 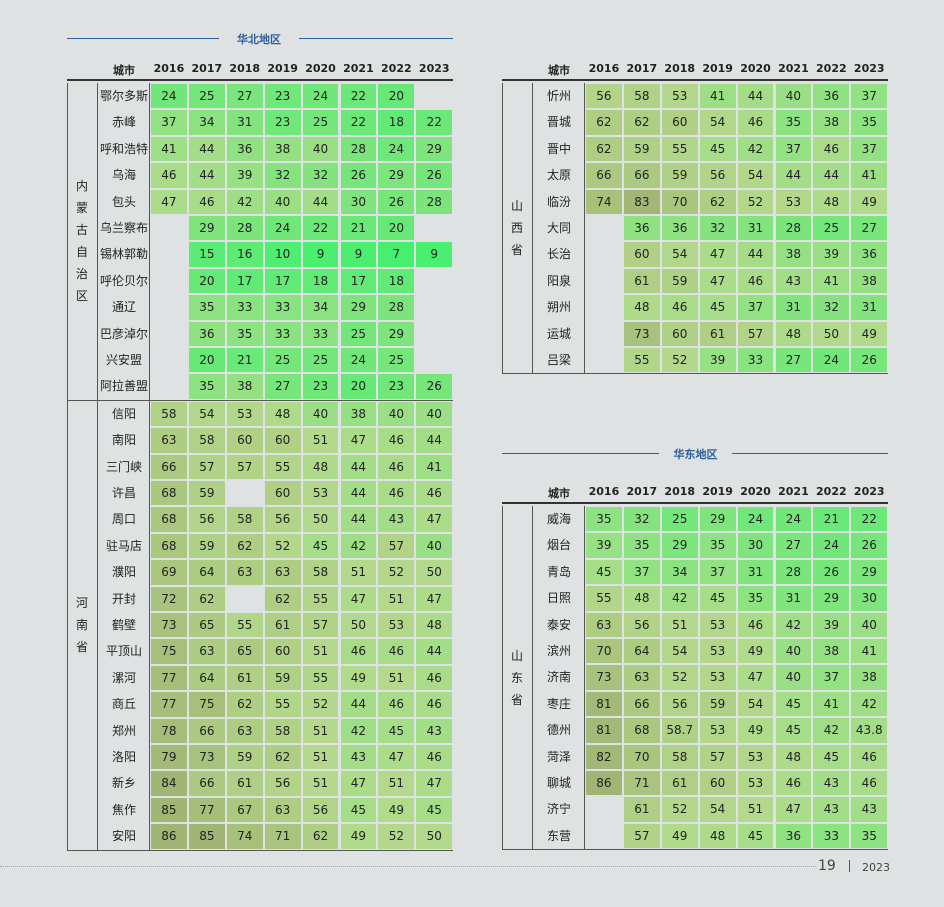 What do you see at coordinates (149, 241) in the screenshot?
I see `city-column-border` at bounding box center [149, 241].